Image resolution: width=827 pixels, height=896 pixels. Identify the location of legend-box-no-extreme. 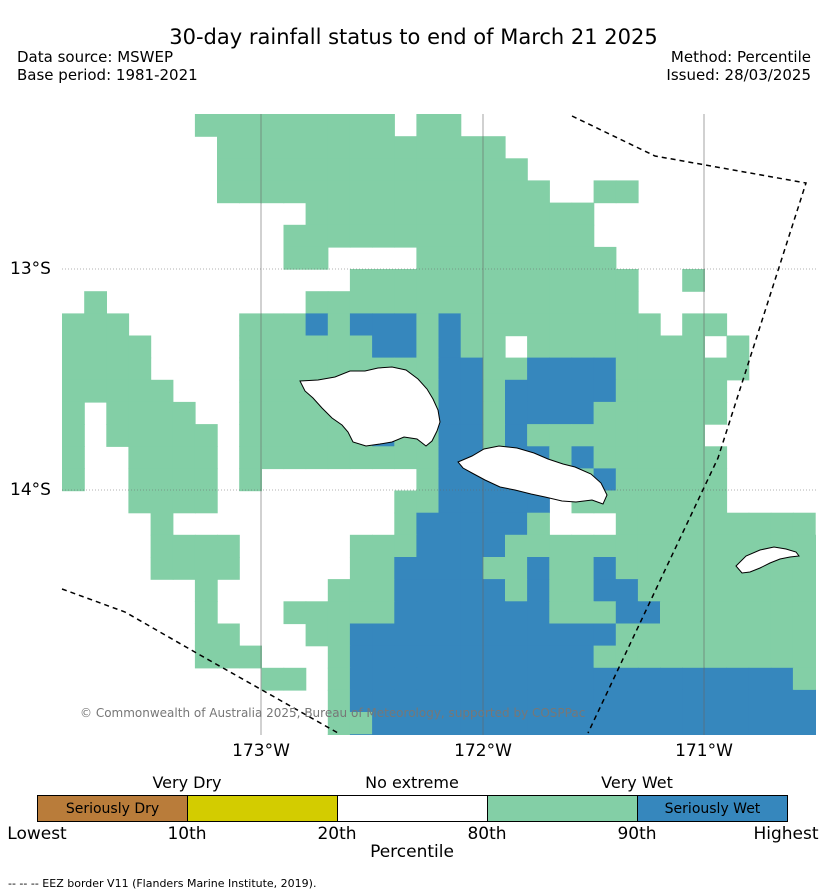
(412, 808).